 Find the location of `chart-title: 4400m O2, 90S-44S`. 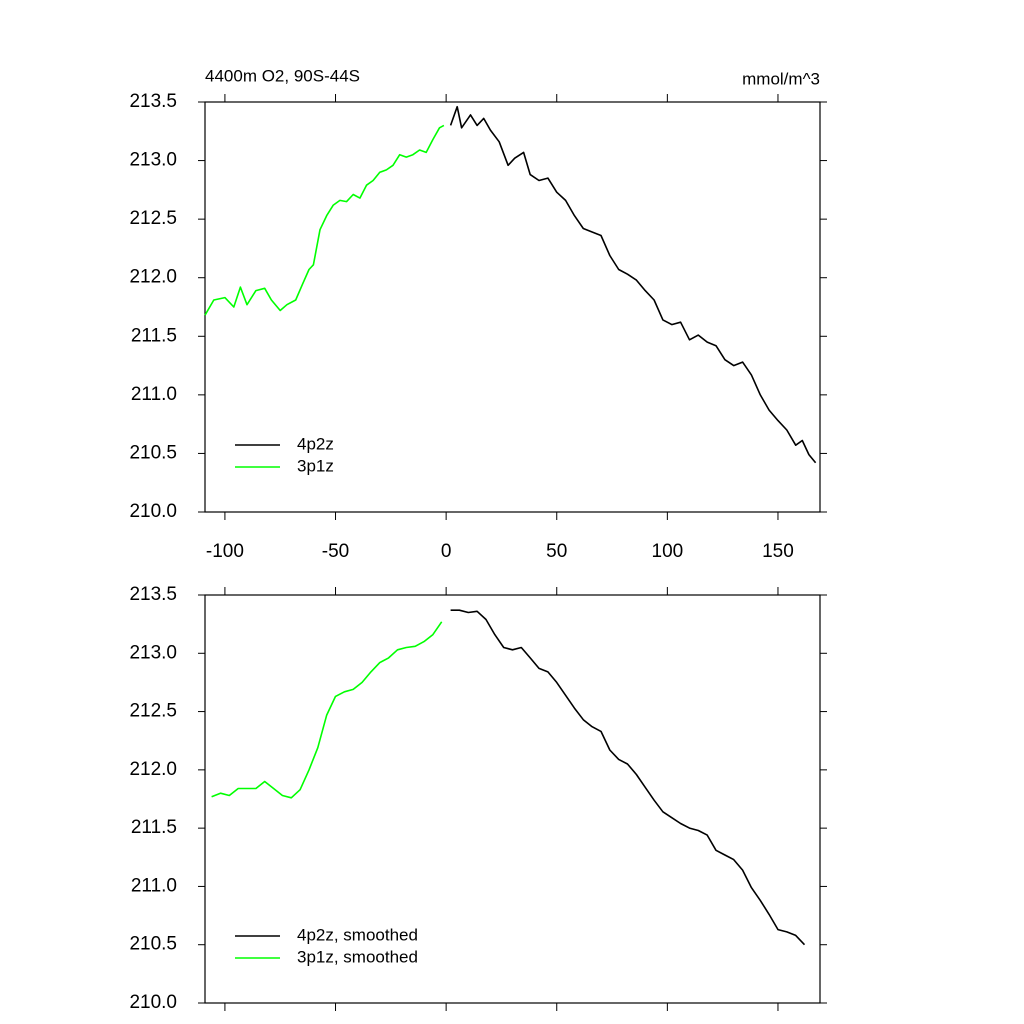

chart-title: 4400m O2, 90S-44S is located at coordinates (282, 75).